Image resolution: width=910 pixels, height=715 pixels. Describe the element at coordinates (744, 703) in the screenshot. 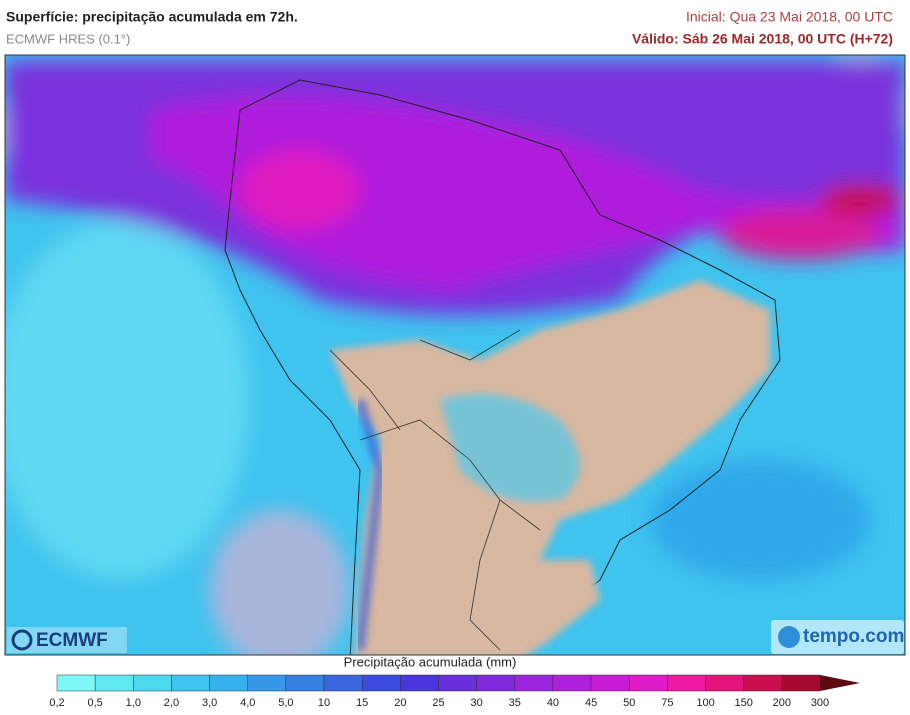

I see `colorbar-tick-label: 150` at that location.